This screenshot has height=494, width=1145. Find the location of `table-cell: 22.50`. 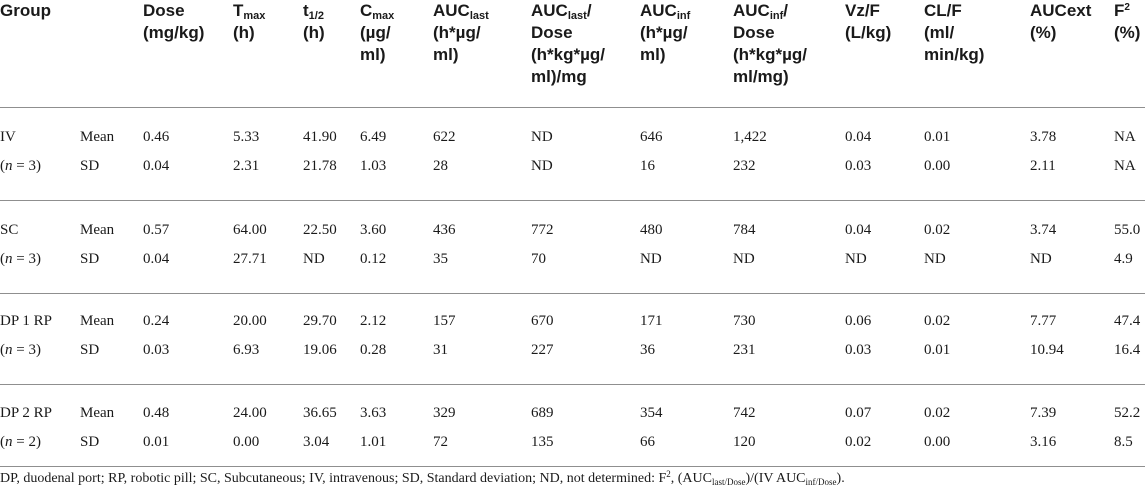

table-cell: 22.50 is located at coordinates (320, 230).